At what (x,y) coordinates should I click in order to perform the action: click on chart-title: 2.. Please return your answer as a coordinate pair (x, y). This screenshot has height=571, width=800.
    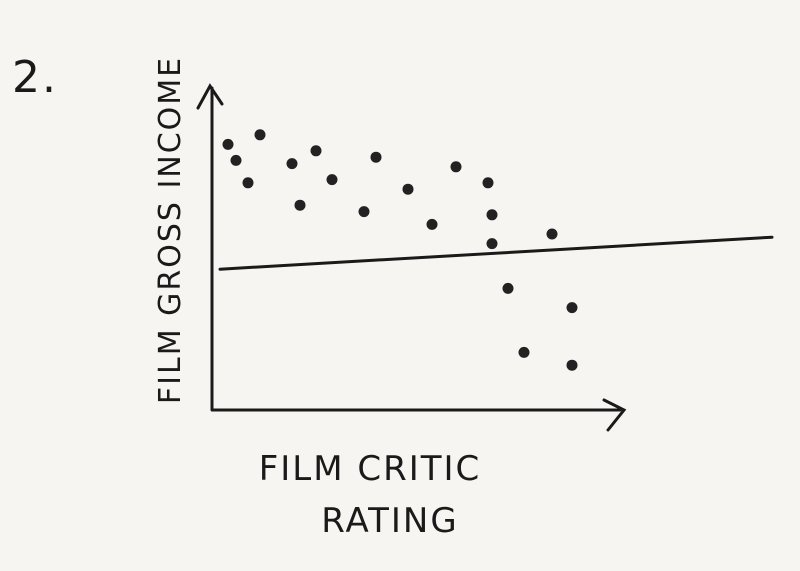
    Looking at the image, I should click on (35, 77).